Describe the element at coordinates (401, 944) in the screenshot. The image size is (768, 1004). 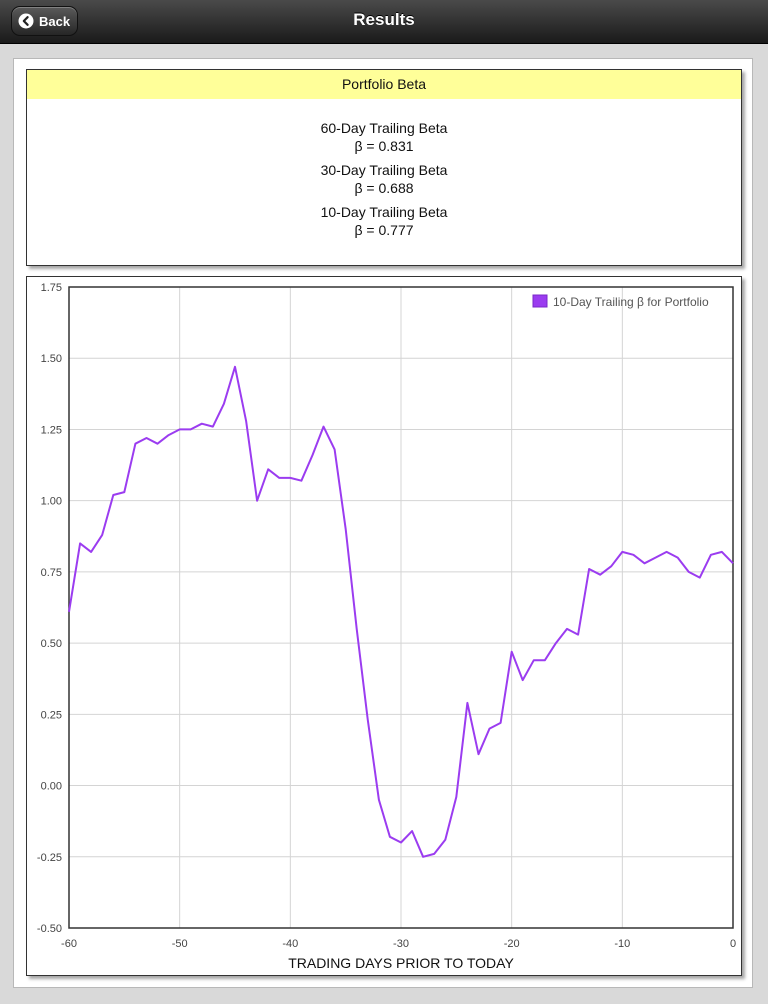
I see `x-tick-label: -30` at that location.